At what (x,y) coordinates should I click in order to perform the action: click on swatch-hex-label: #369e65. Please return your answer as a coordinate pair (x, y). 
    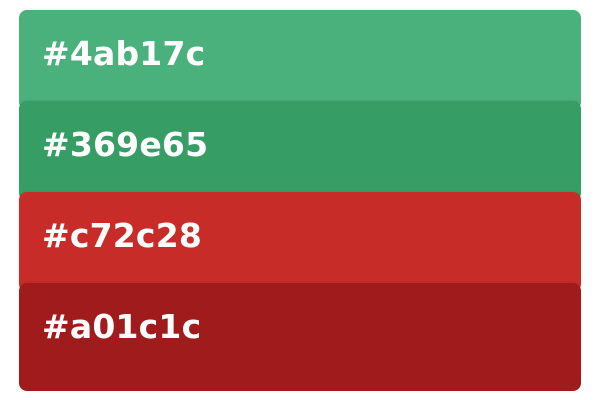
    Looking at the image, I should click on (125, 144).